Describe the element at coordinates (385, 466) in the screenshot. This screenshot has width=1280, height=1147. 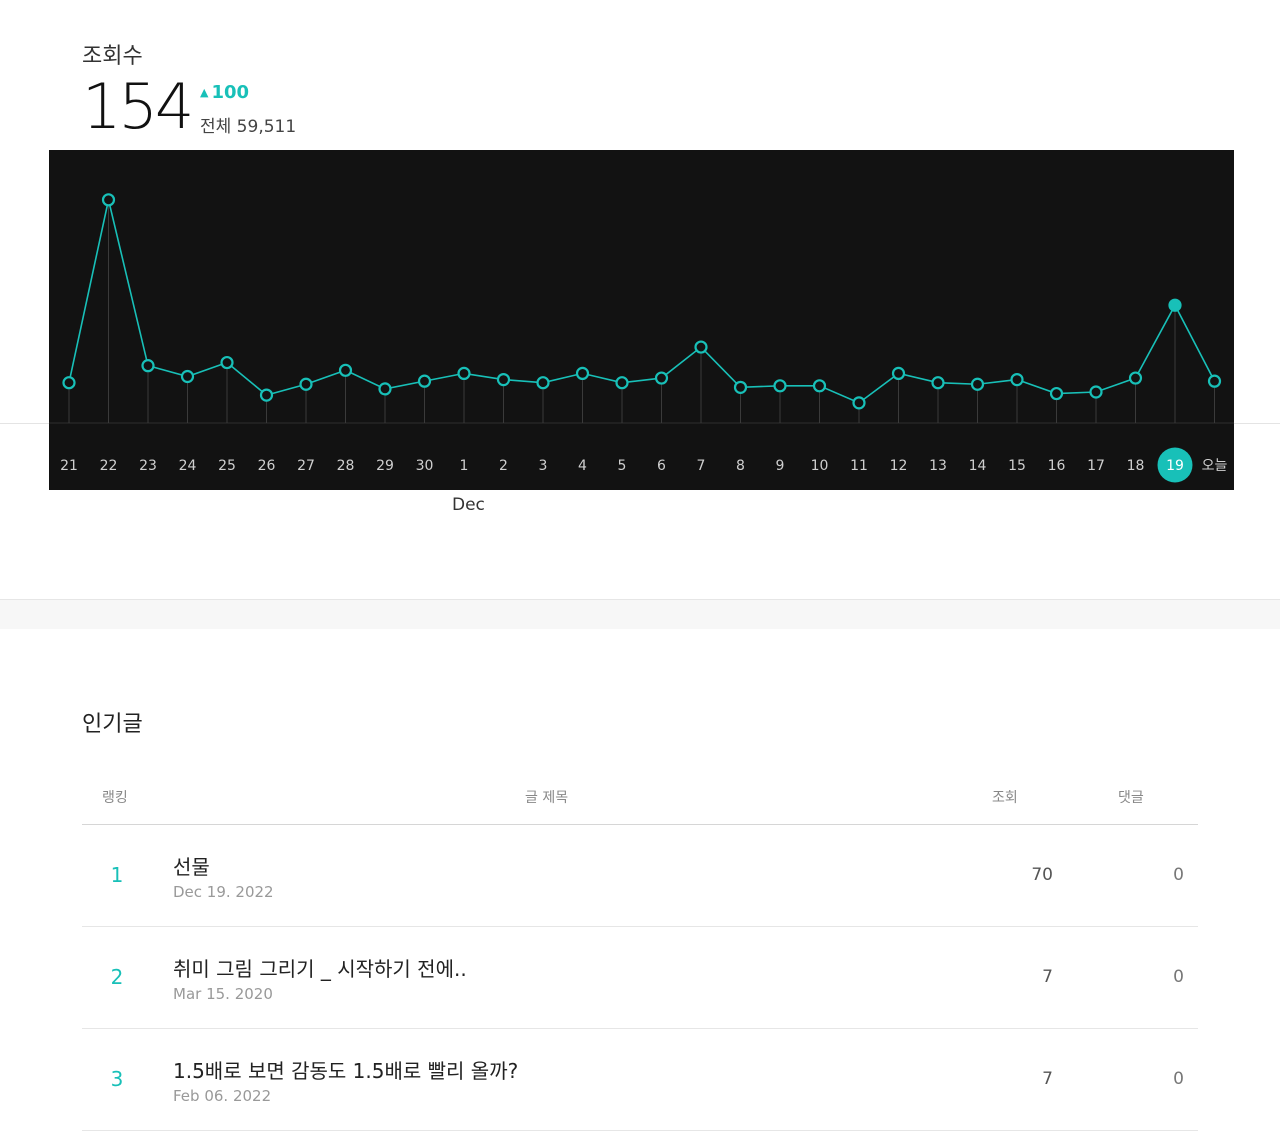
I see `chart-tick-label: 29` at that location.